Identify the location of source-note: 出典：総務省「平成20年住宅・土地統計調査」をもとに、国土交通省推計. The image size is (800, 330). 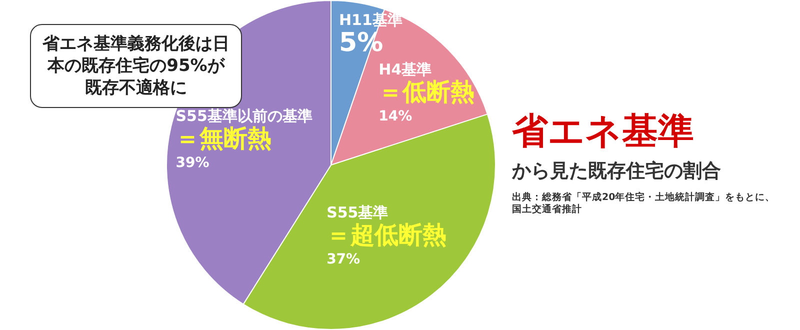
(644, 205).